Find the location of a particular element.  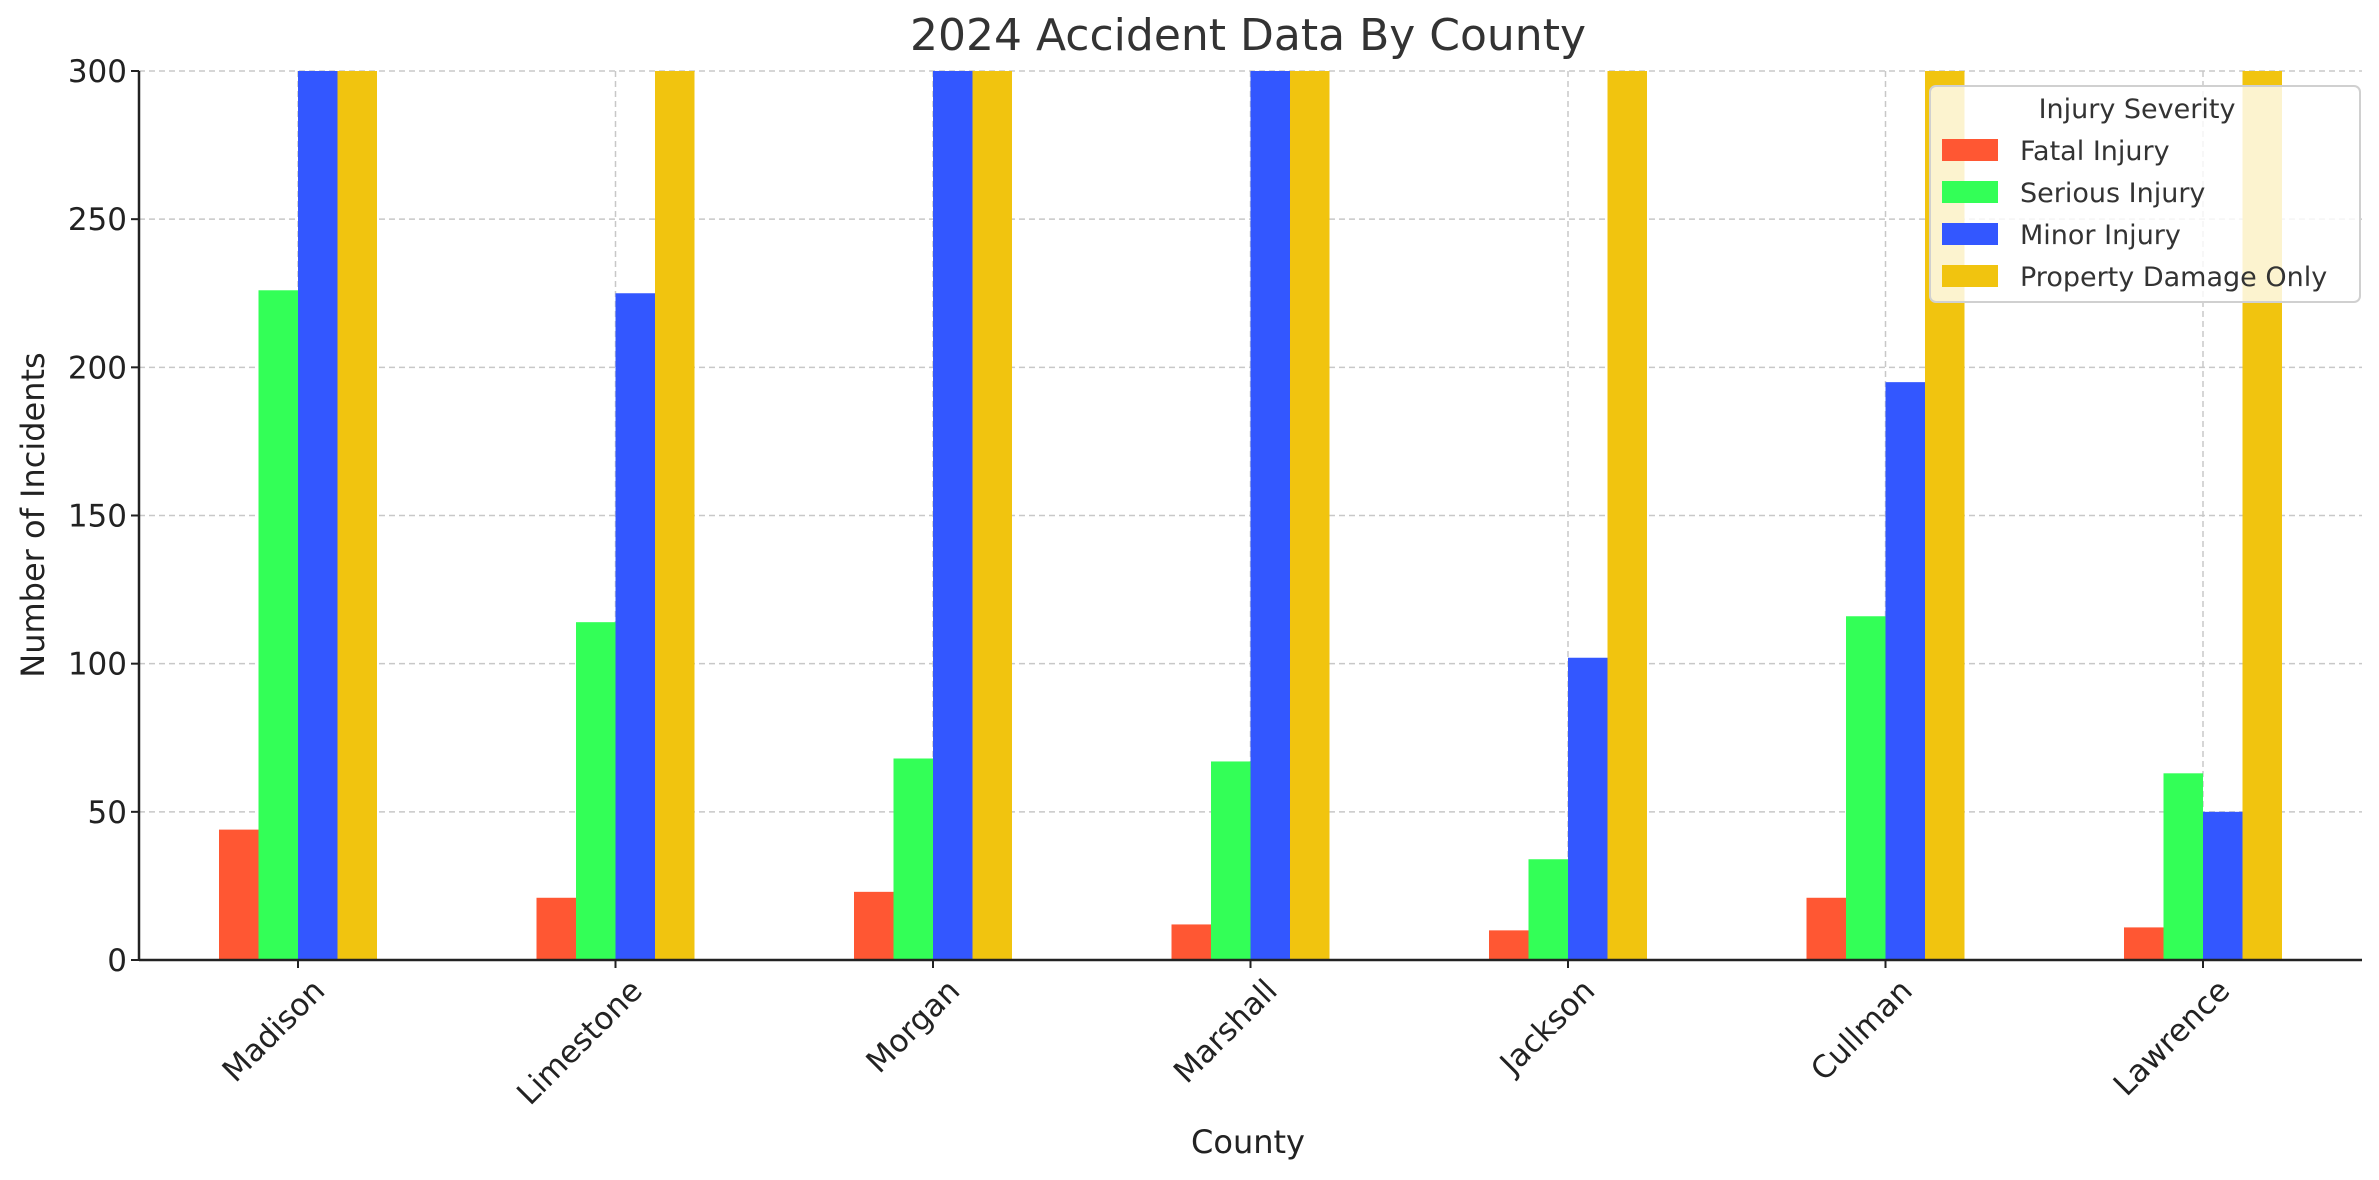

bar-serious-injury-madison is located at coordinates (278, 625).